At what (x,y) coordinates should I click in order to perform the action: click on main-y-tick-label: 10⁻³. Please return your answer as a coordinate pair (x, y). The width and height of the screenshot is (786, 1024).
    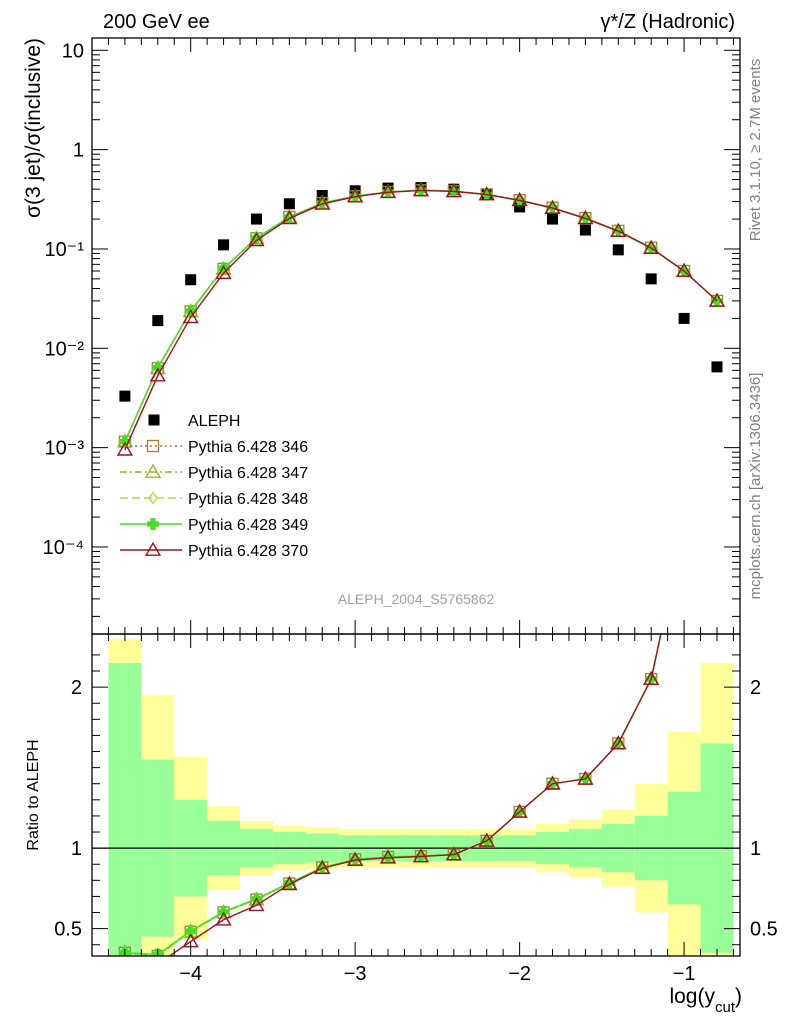
    Looking at the image, I should click on (65, 449).